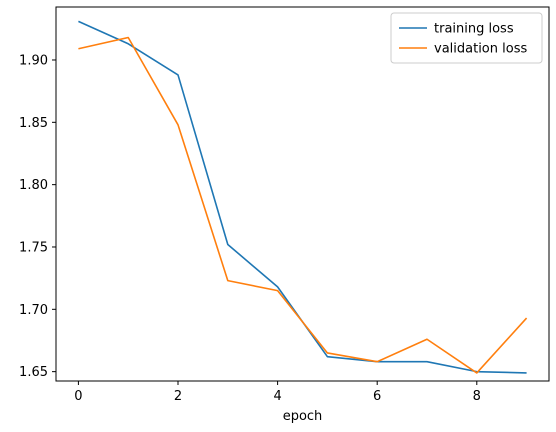 The image size is (556, 432). I want to click on y-tick-label: 1.70, so click(33, 310).